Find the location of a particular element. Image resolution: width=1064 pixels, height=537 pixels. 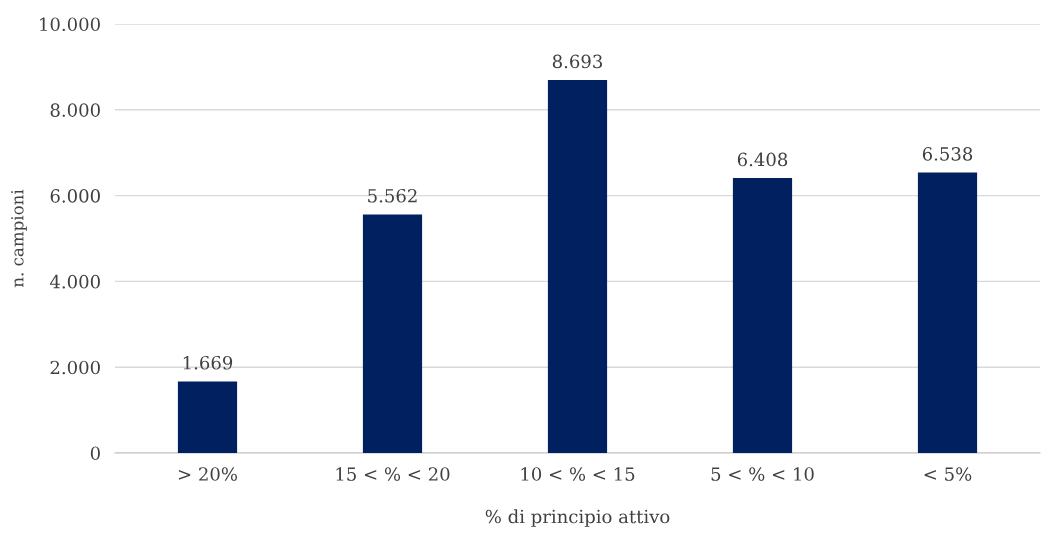

data-label: 6.538 is located at coordinates (947, 154).